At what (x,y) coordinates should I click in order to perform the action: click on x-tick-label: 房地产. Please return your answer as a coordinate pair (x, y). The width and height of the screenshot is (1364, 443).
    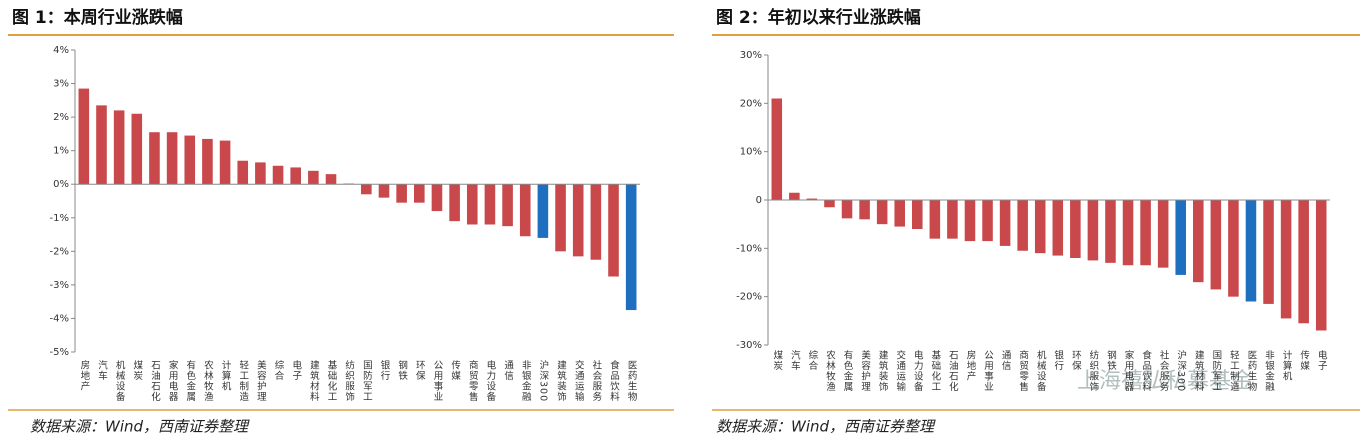
    Looking at the image, I should click on (84, 375).